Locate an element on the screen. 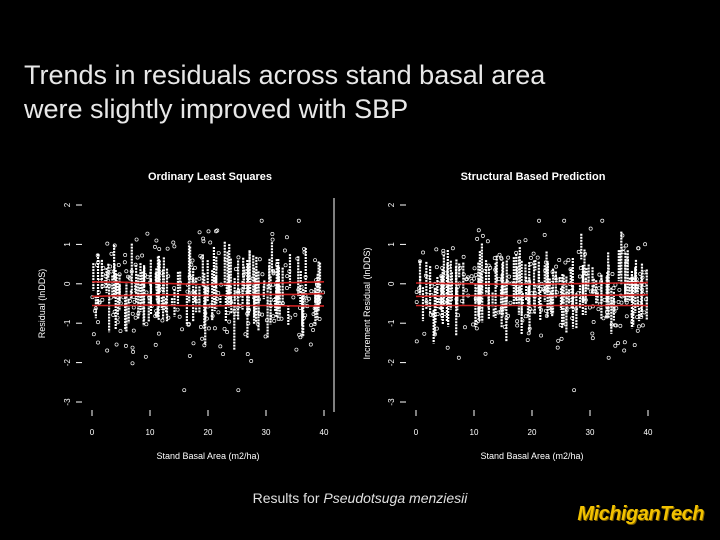  residual-points is located at coordinates (207, 305).